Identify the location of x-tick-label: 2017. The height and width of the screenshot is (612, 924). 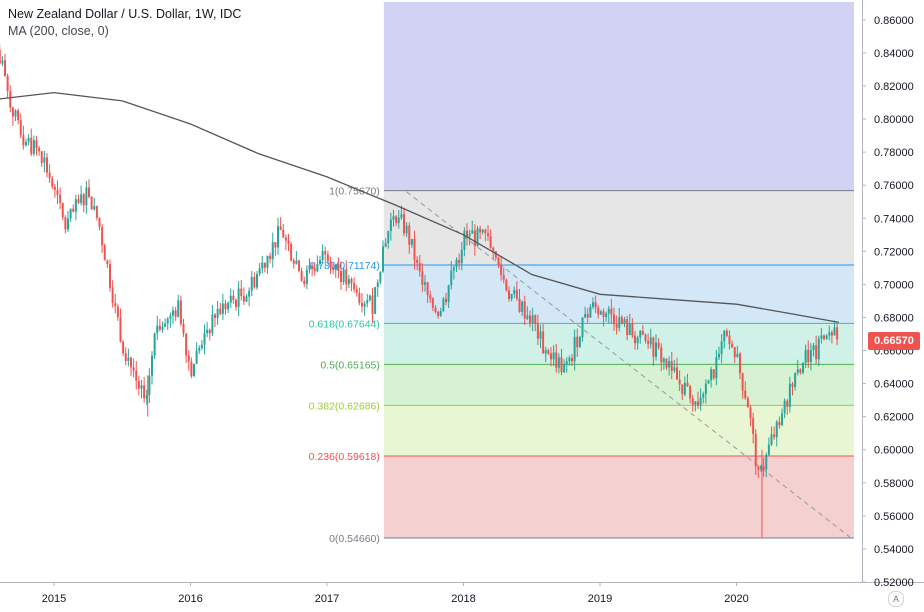
(327, 599).